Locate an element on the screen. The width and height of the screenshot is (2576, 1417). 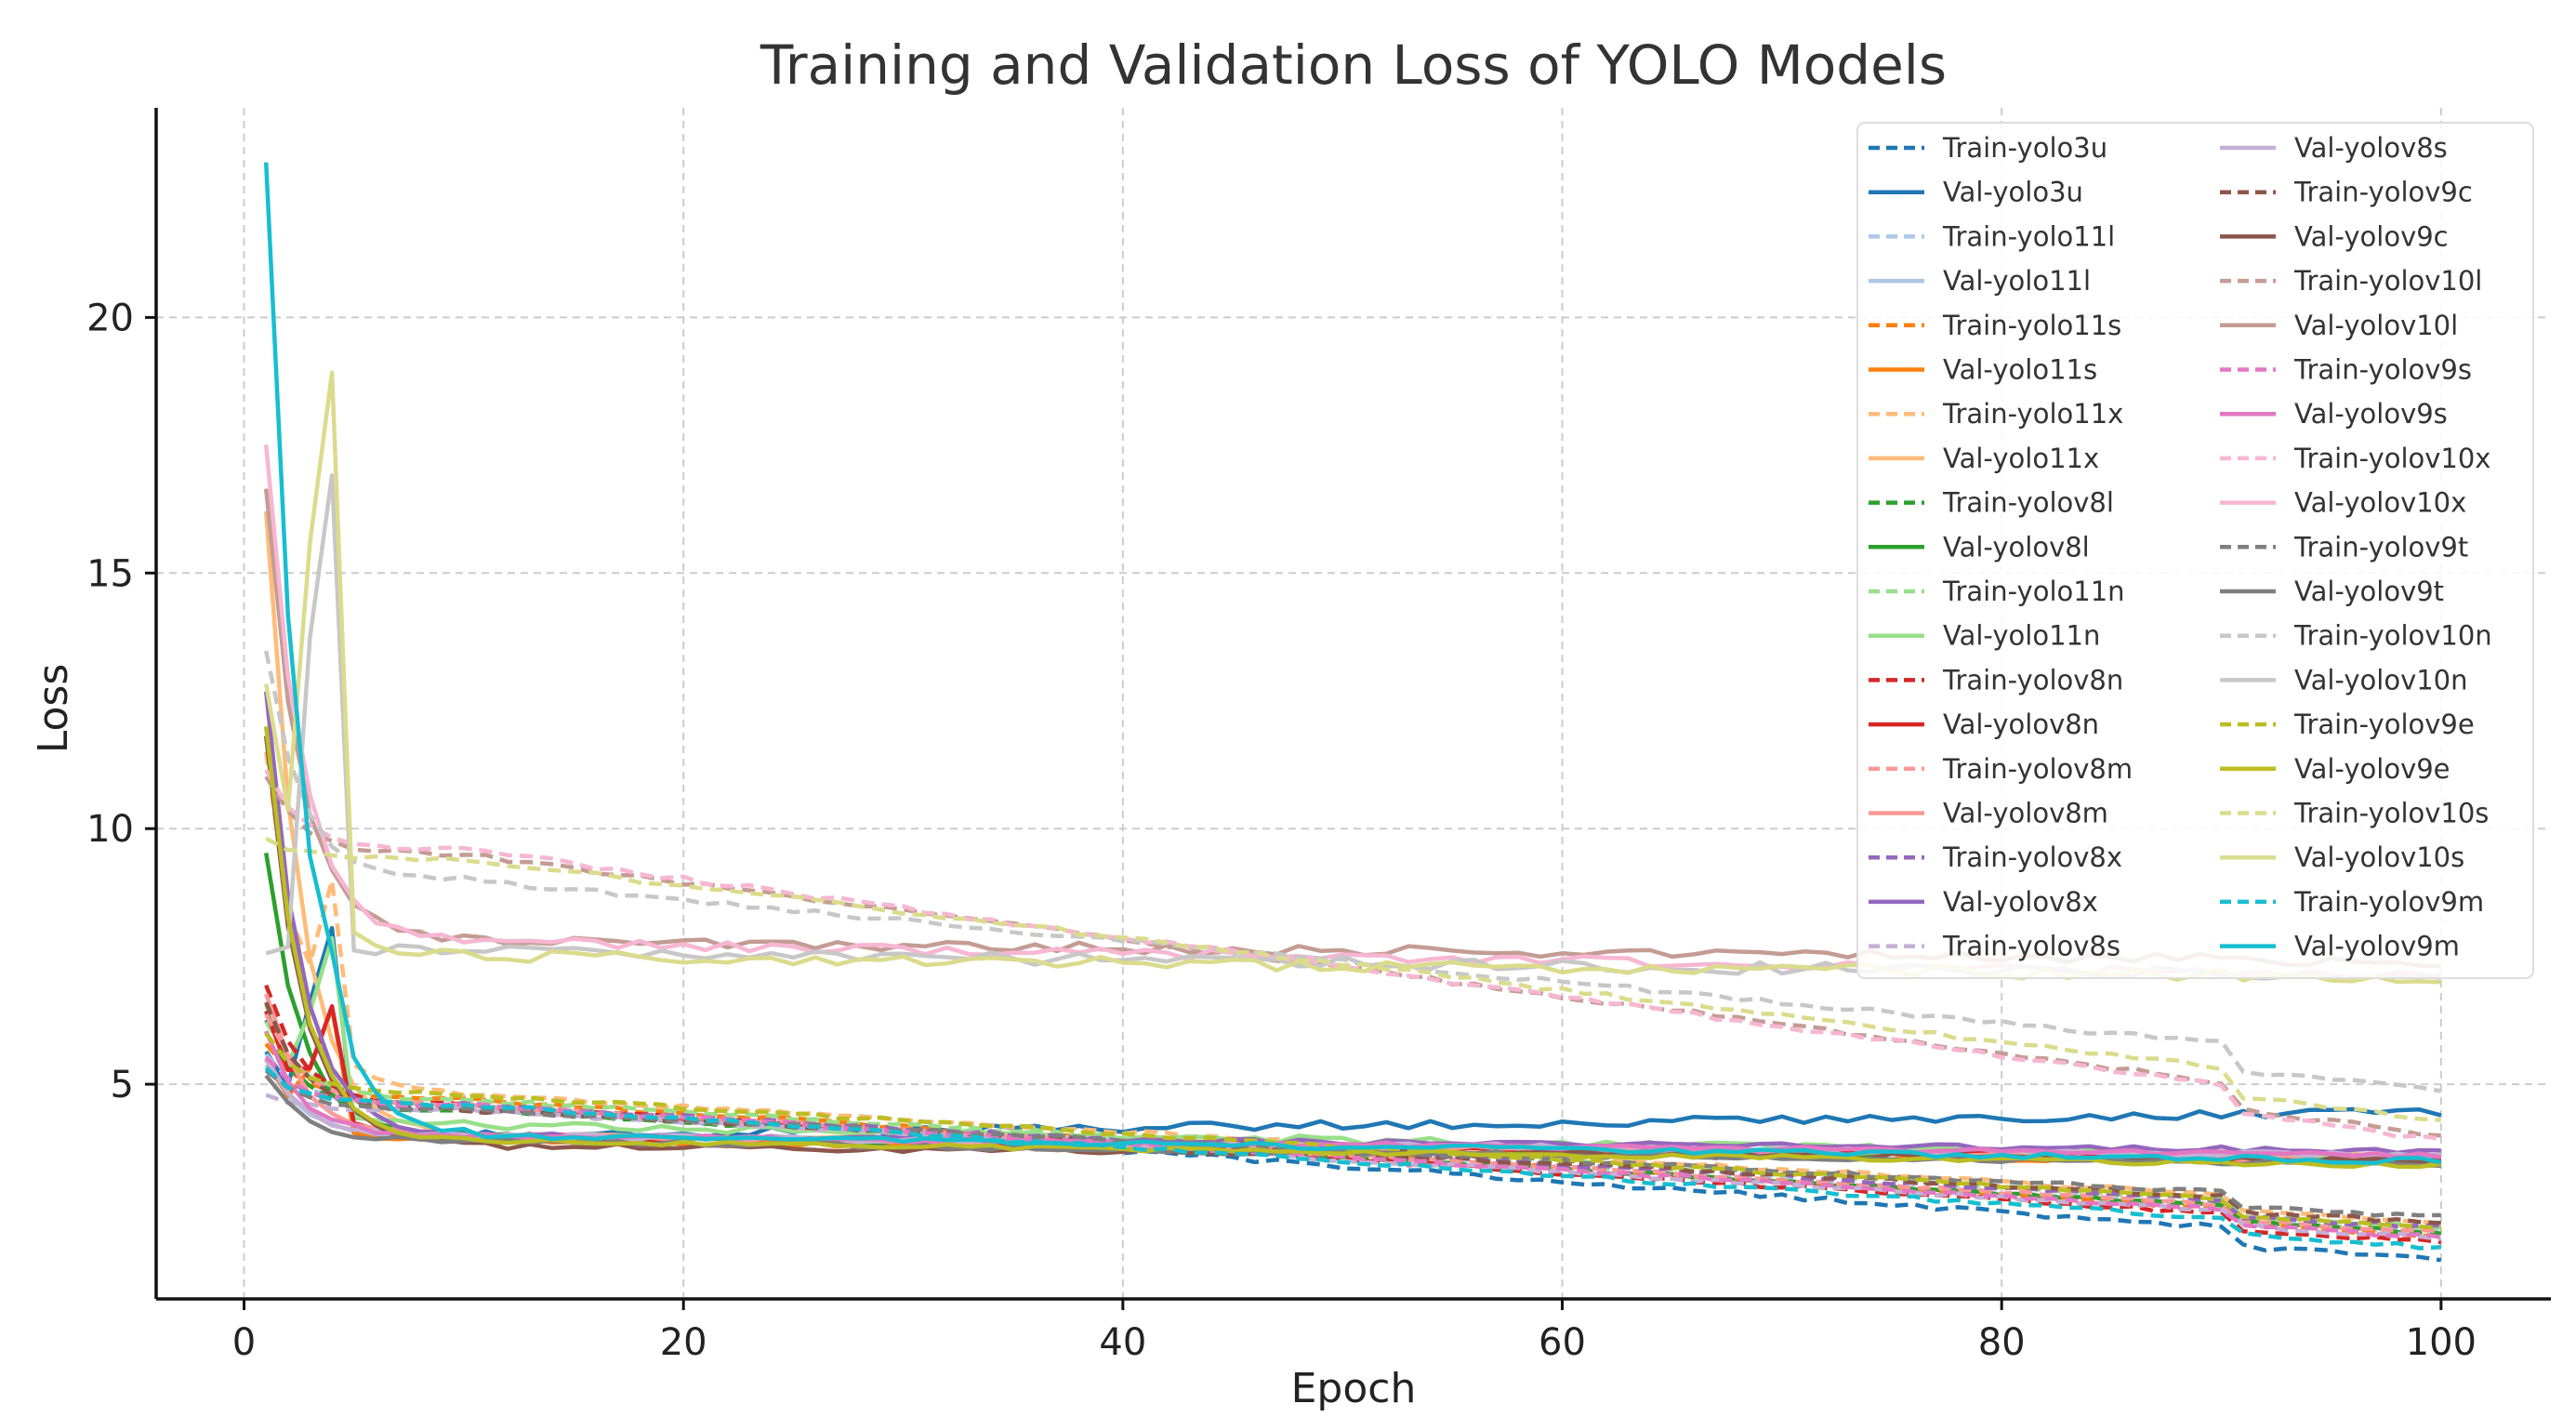
legend-label: Train-yolov9m is located at coordinates (2388, 902).